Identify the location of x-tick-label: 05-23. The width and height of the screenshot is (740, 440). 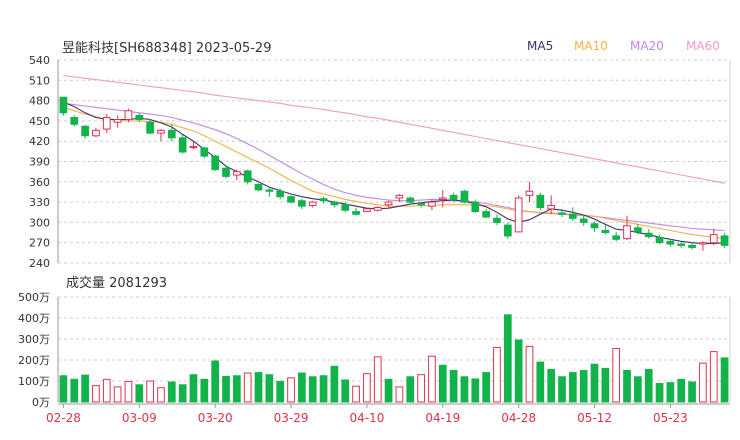
(670, 418).